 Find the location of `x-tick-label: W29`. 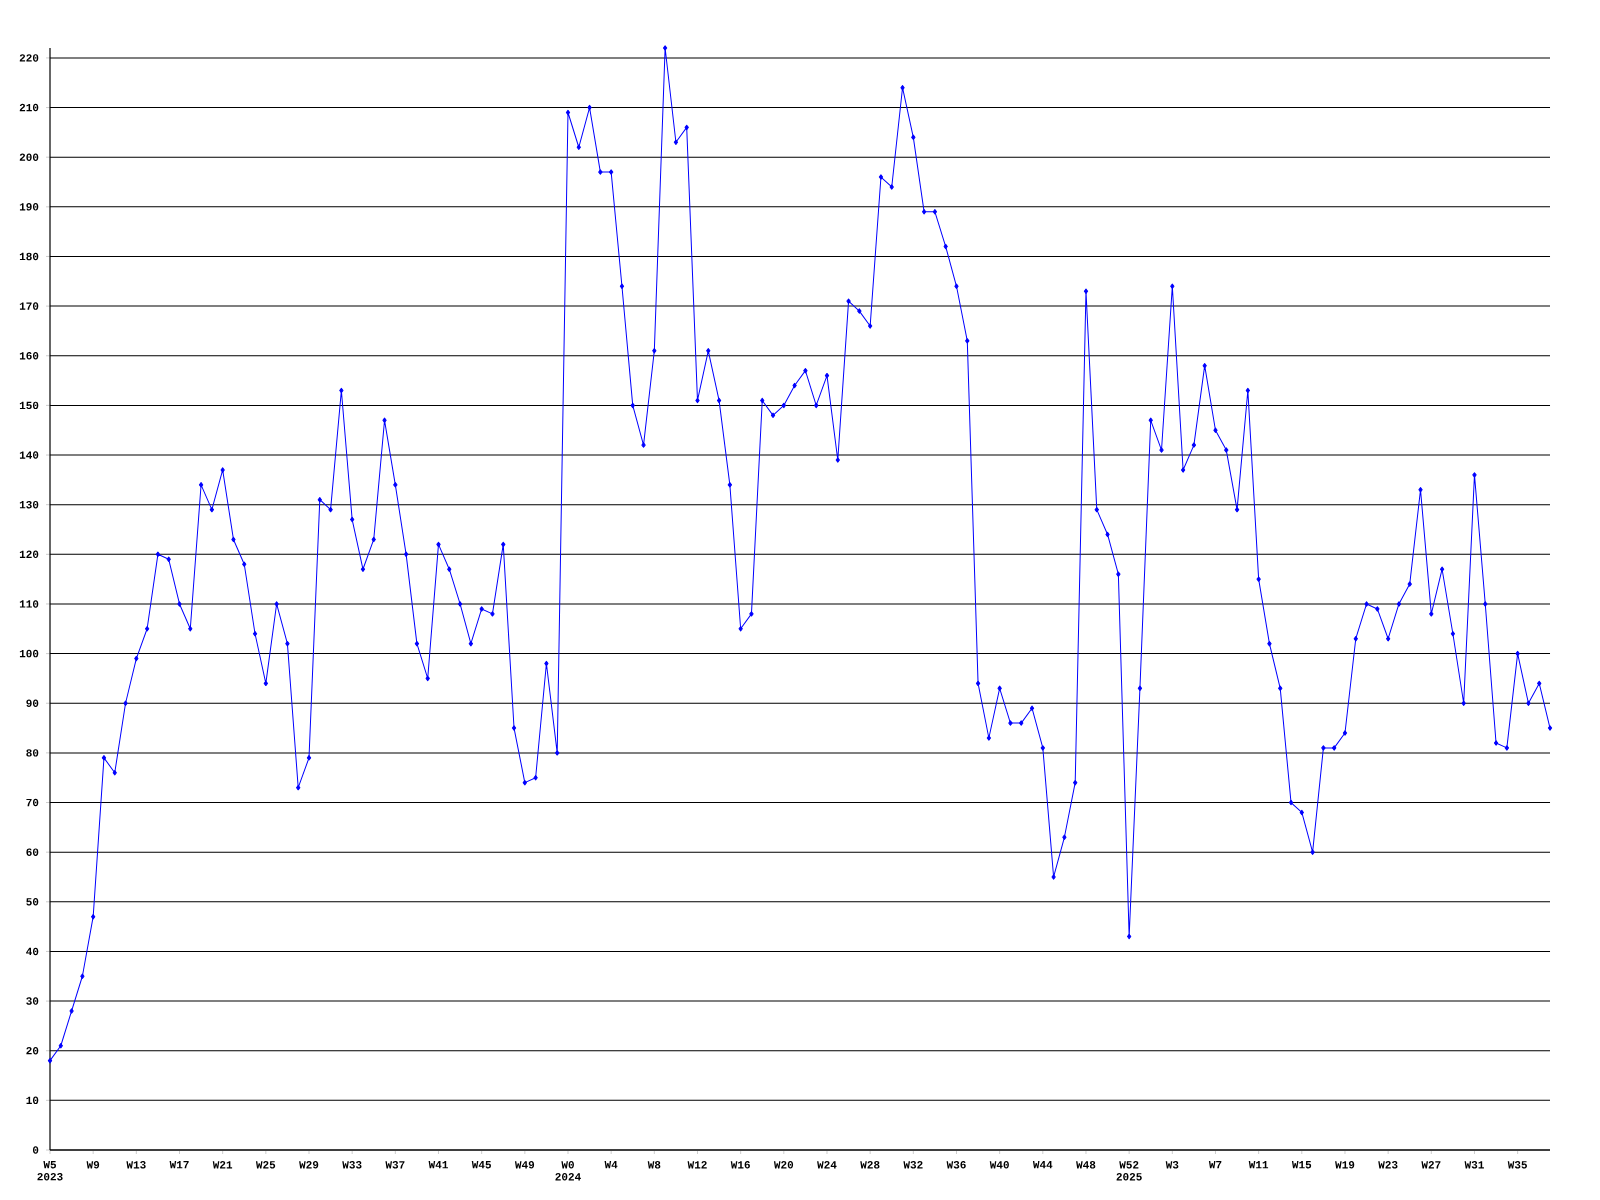

x-tick-label: W29 is located at coordinates (309, 1165).